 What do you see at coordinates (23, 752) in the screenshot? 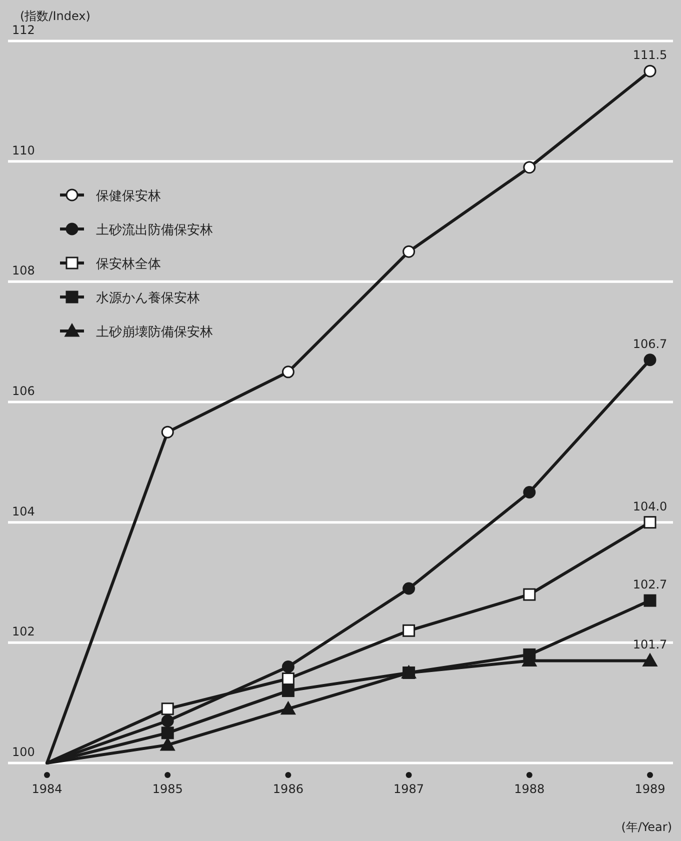
I see `y-tick-label: 100` at bounding box center [23, 752].